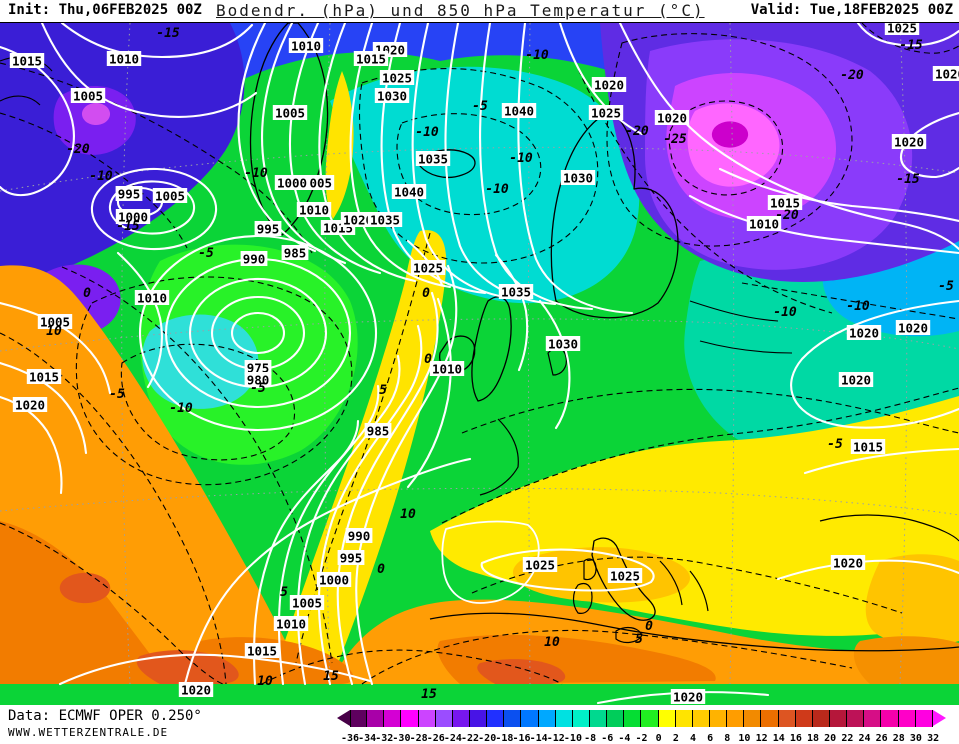 The height and width of the screenshot is (744, 959). I want to click on init-timestamp: Init: Thu,06FEB2025 00Z, so click(105, 10).